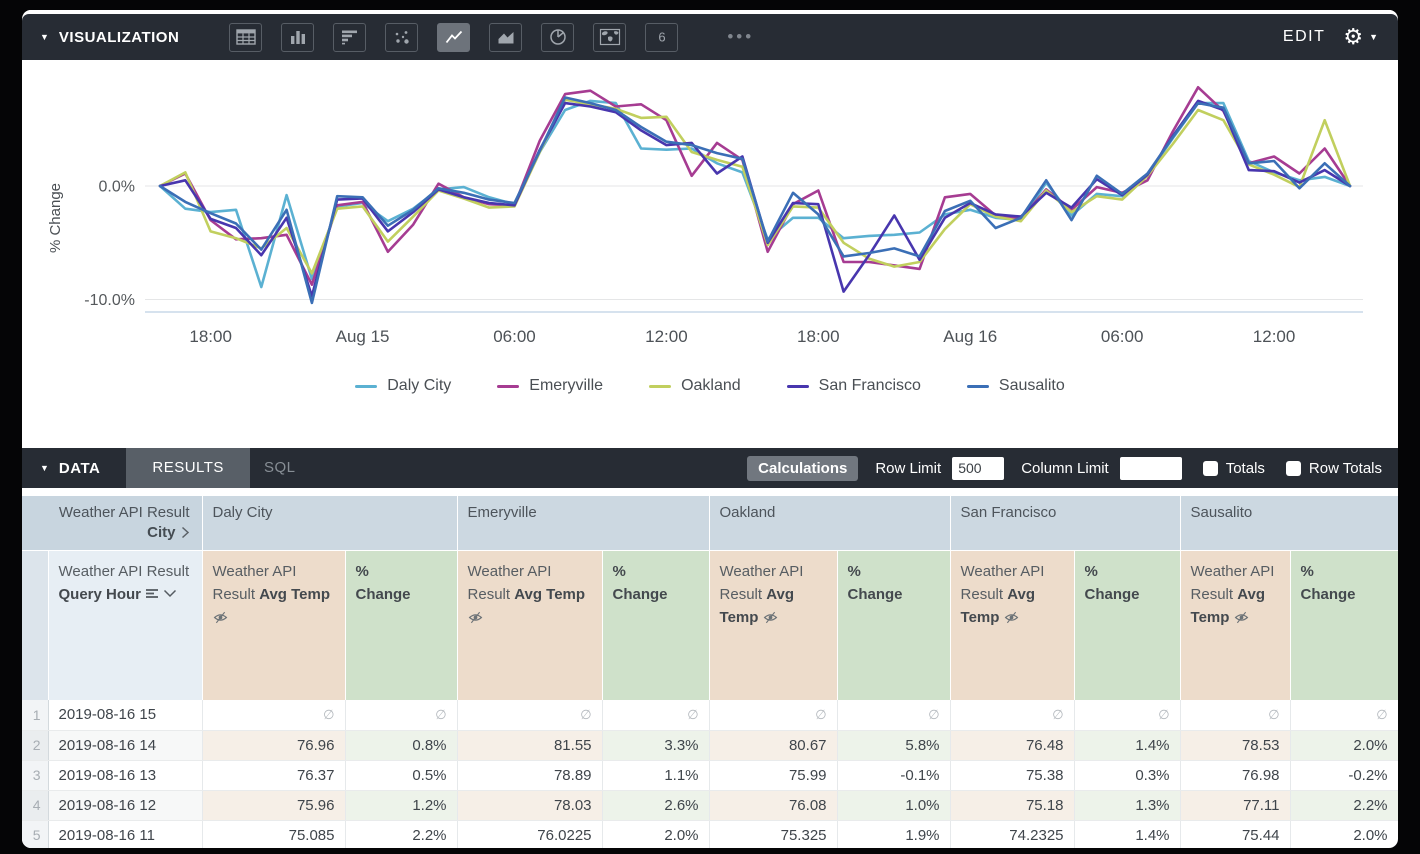 Image resolution: width=1420 pixels, height=854 pixels. Describe the element at coordinates (550, 386) in the screenshot. I see `legend-item-emeryville: Emeryville` at that location.